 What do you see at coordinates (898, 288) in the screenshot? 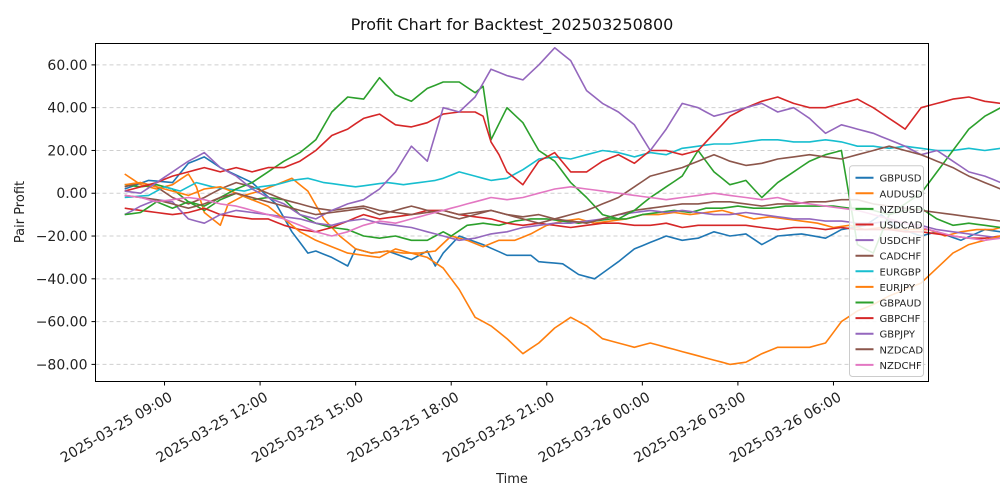
I see `legend-entry: EURJPY` at bounding box center [898, 288].